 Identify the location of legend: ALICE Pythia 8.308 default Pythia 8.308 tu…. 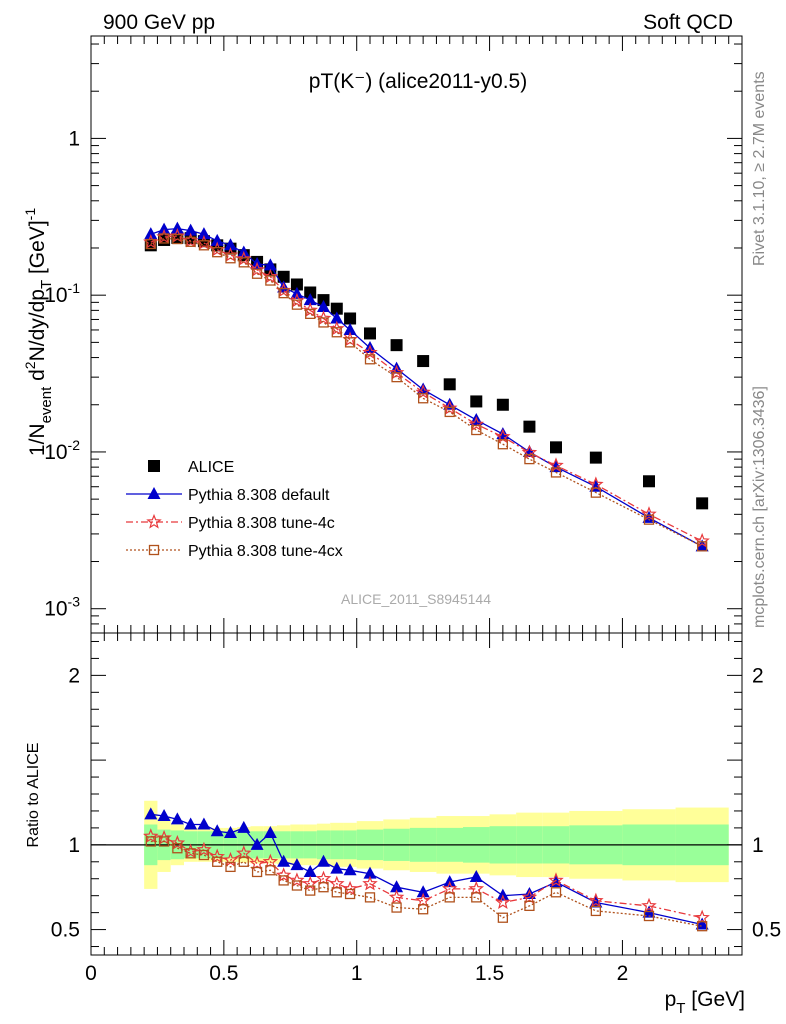
(234, 509).